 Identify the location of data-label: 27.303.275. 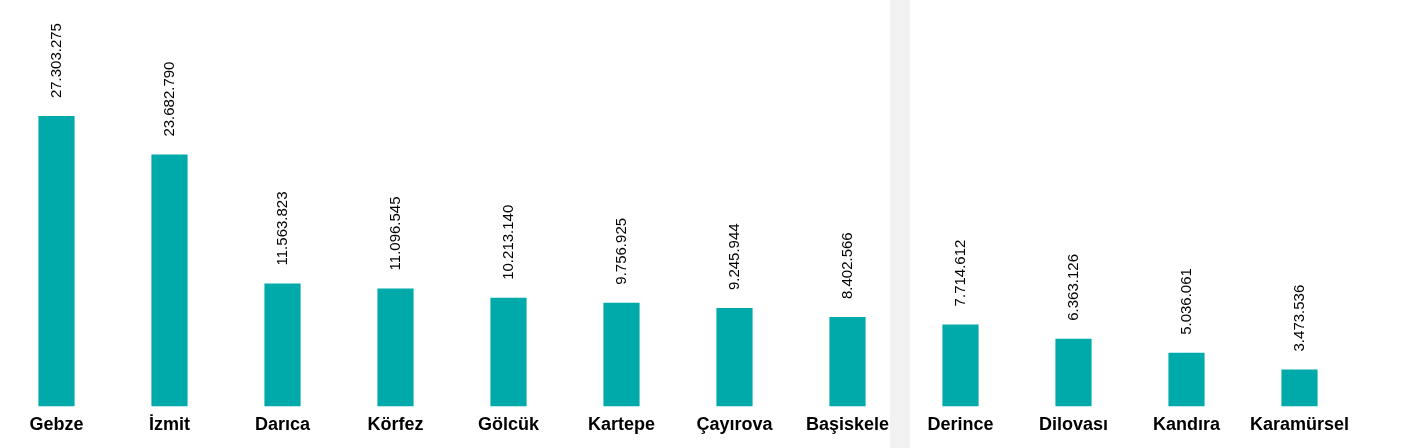
(55, 61).